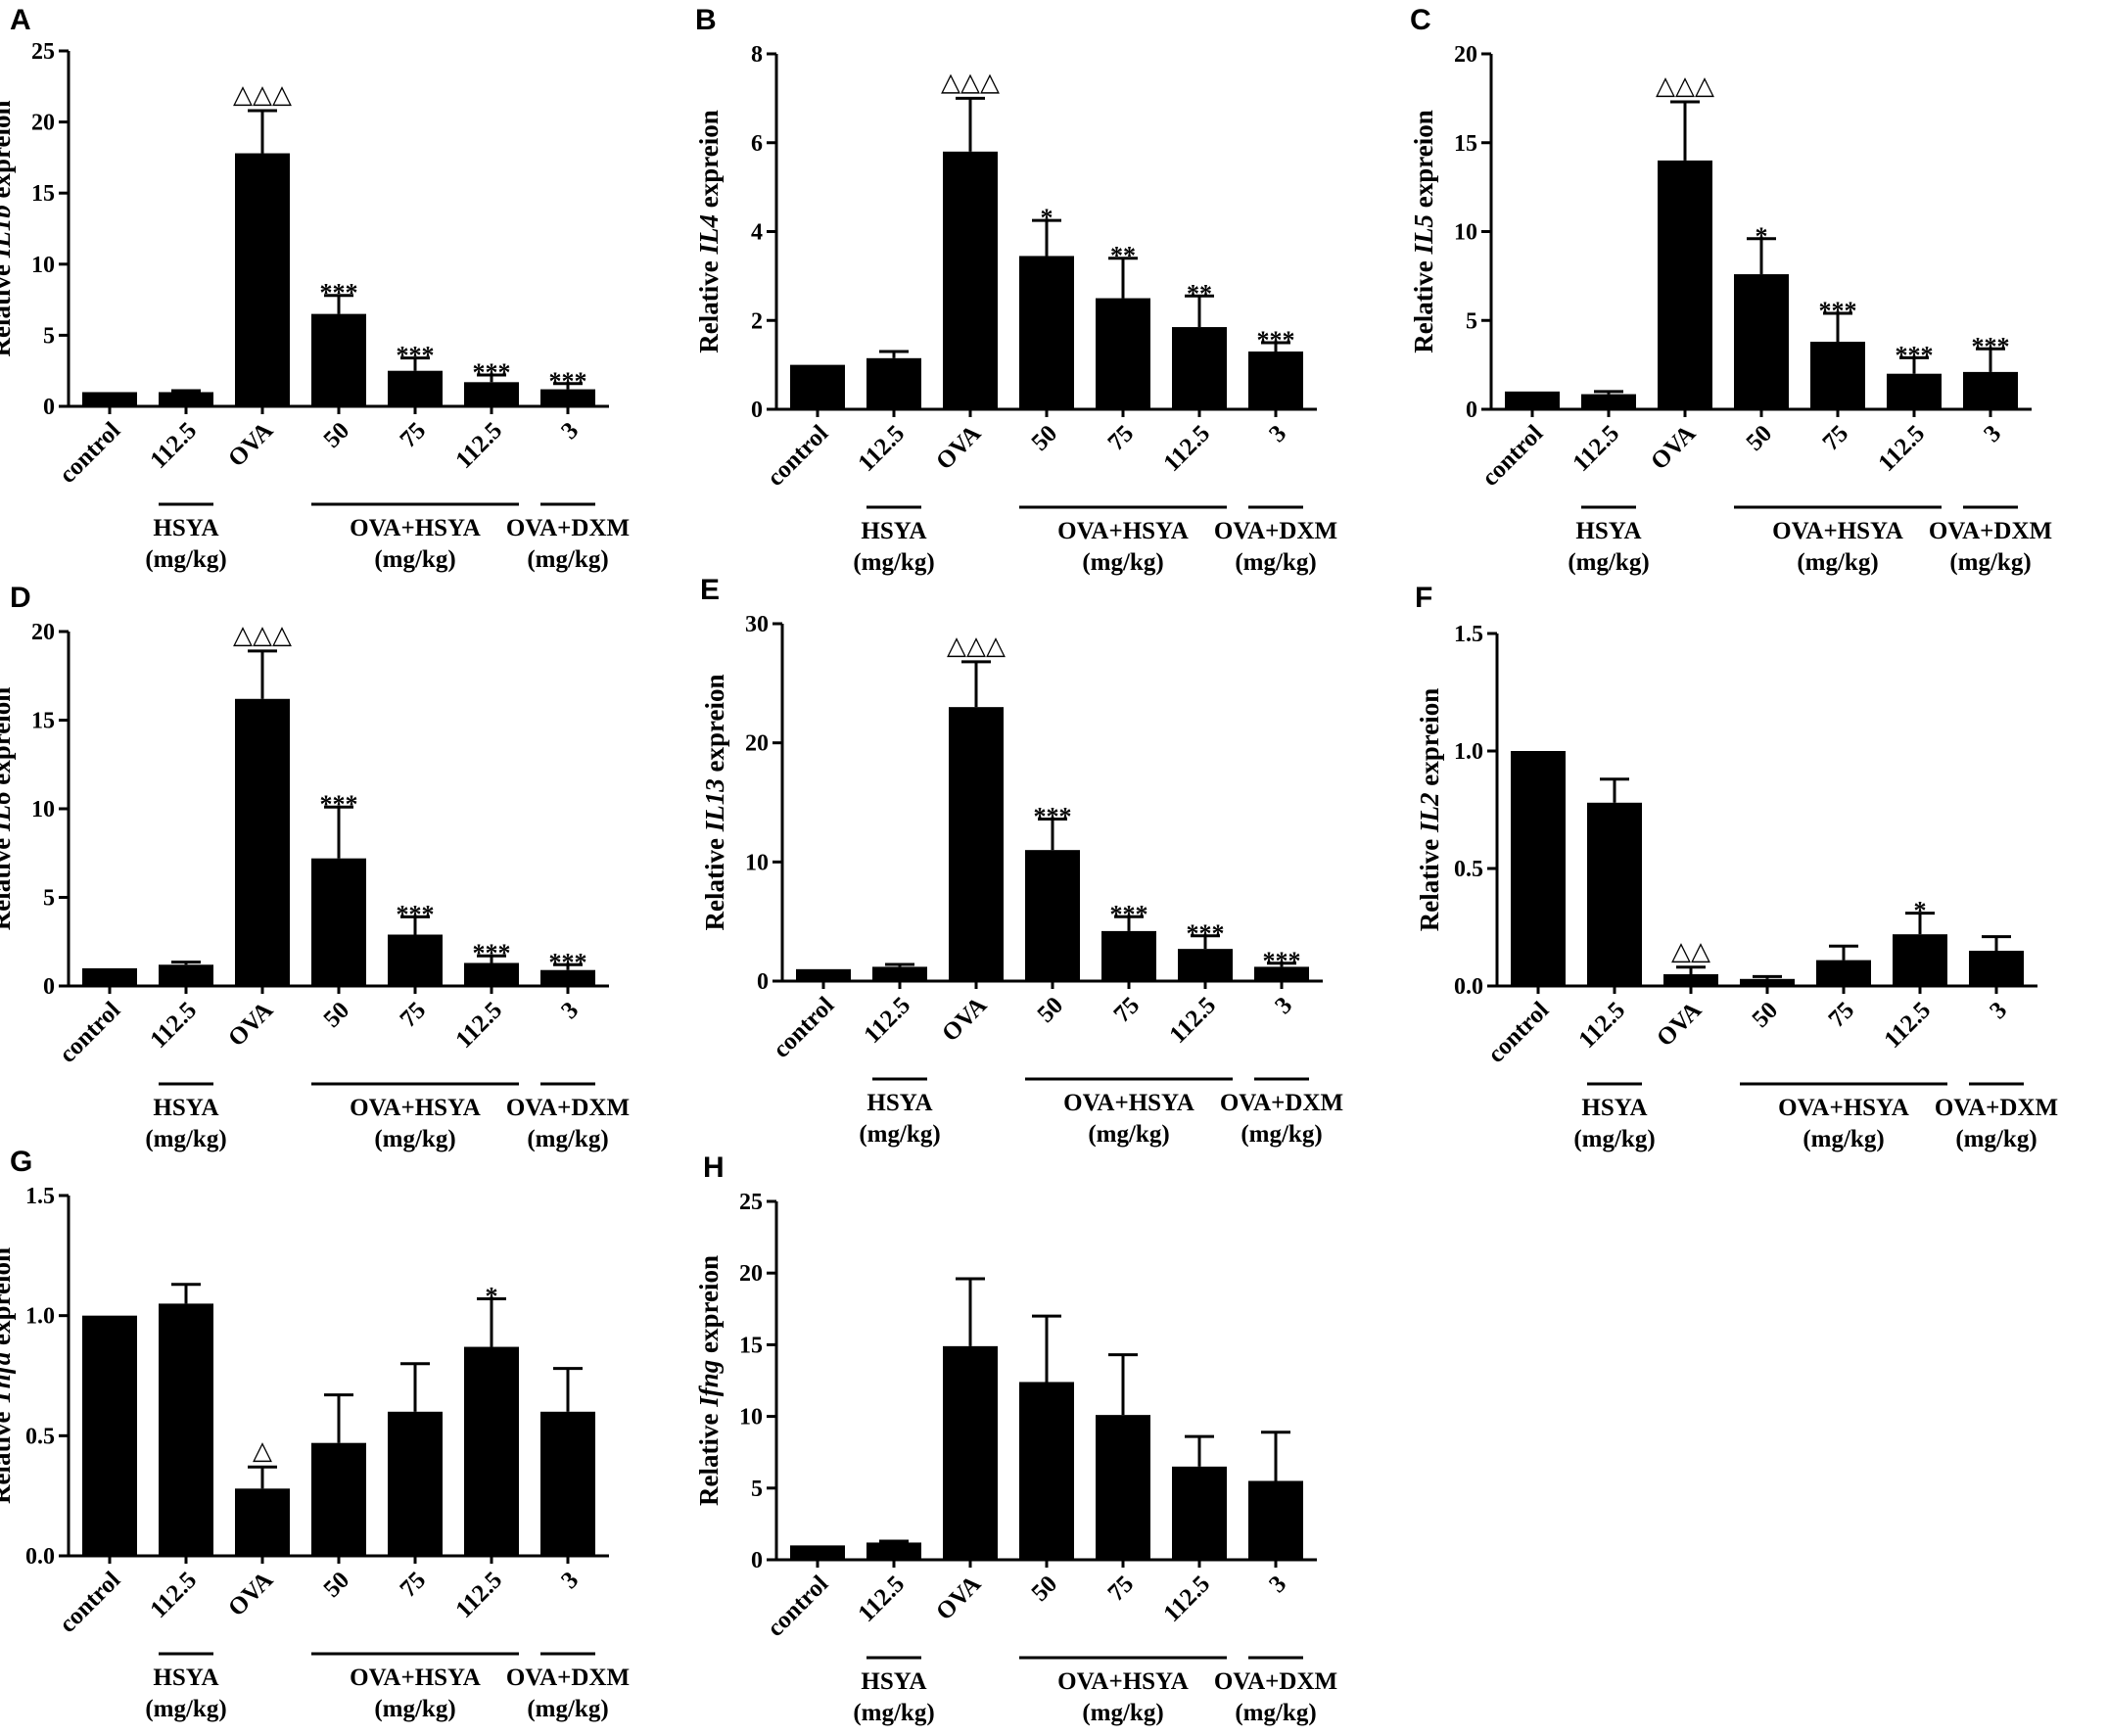  What do you see at coordinates (8, 229) in the screenshot?
I see `y-axis-label: Relative IL1b expreion` at bounding box center [8, 229].